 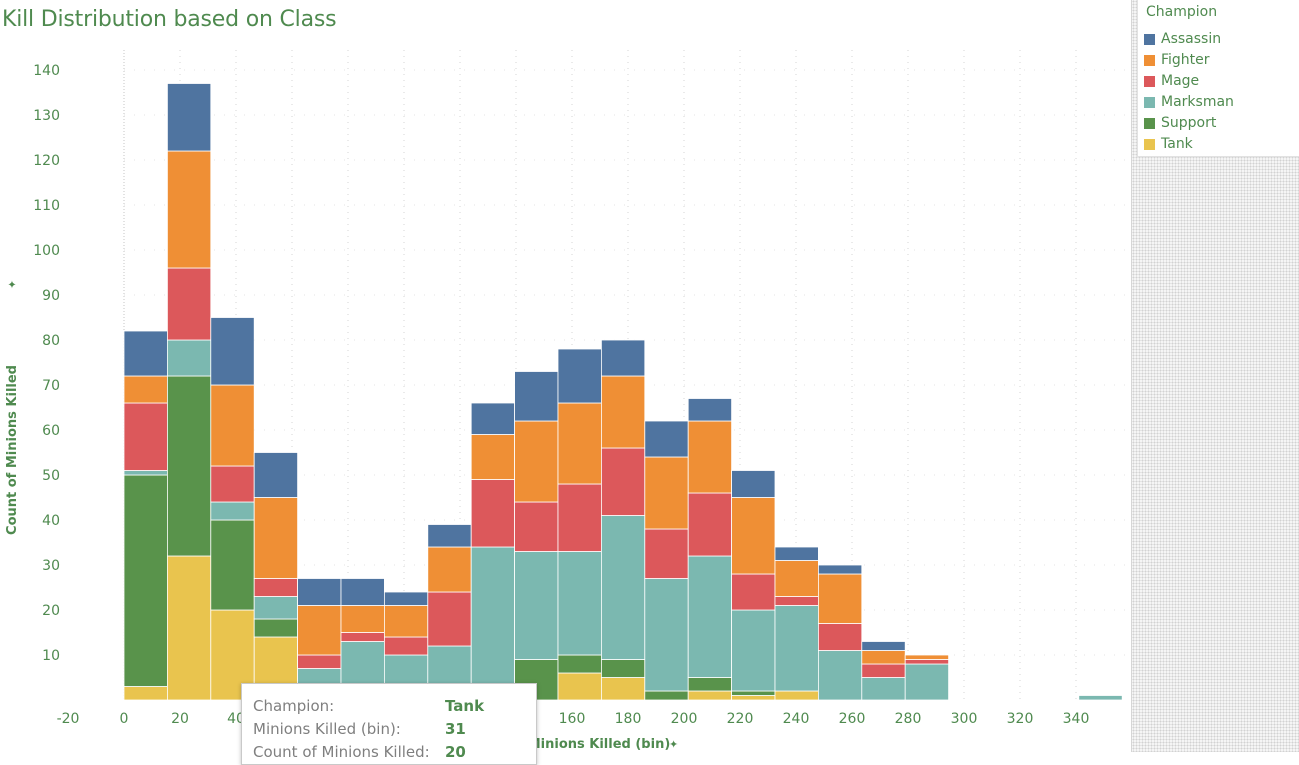 I want to click on legend-label: Support, so click(x=1189, y=123).